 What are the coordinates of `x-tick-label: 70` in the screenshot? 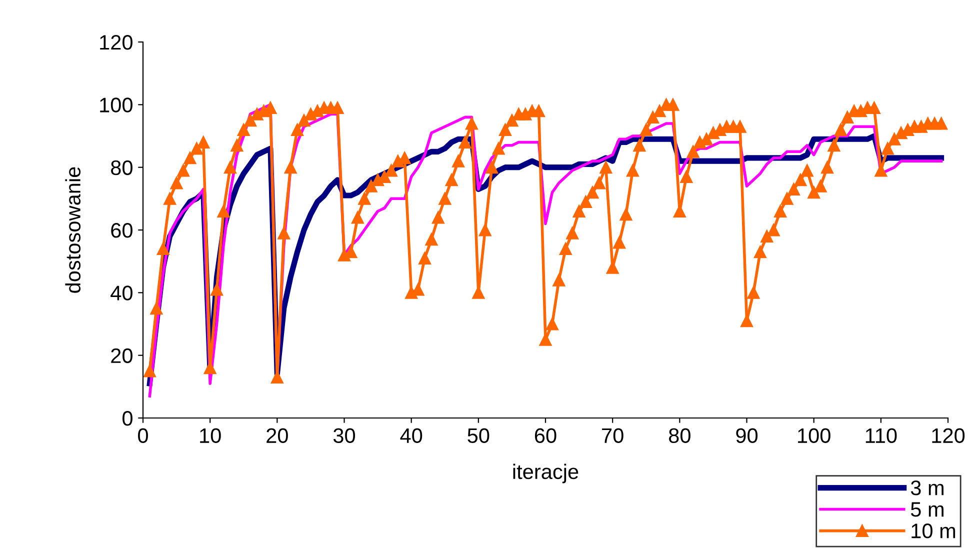 It's located at (613, 436).